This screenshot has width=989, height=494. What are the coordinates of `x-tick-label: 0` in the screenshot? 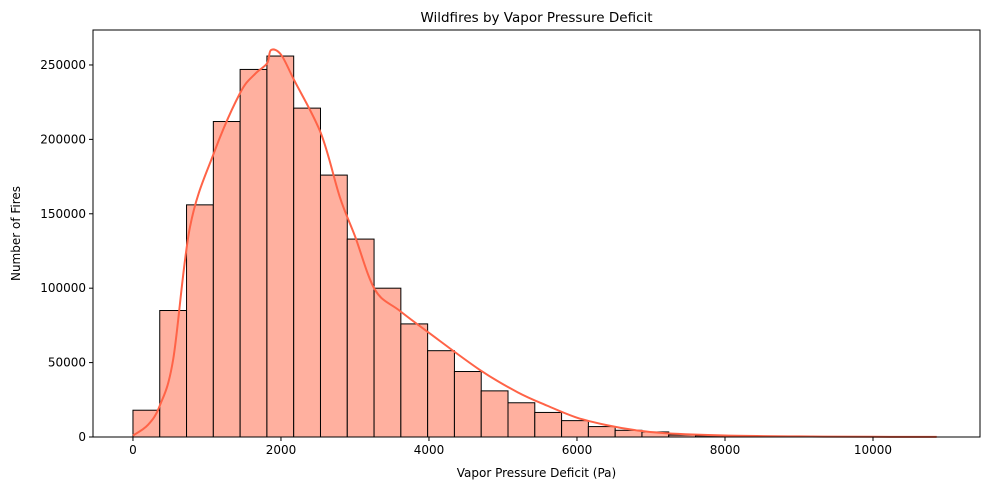 It's located at (133, 450).